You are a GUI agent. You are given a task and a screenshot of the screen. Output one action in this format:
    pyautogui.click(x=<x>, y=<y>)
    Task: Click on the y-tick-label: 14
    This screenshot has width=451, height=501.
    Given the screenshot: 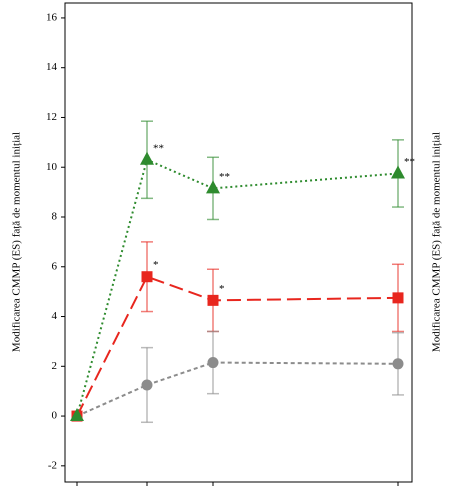 What is the action you would take?
    pyautogui.click(x=52, y=67)
    